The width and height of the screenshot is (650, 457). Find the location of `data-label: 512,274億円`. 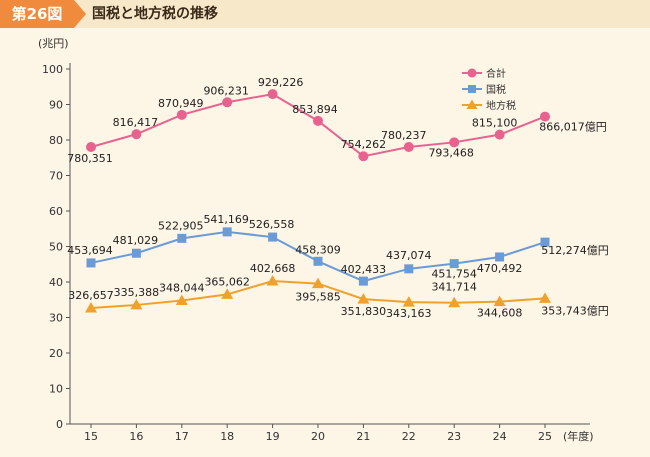

data-label: 512,274億円 is located at coordinates (575, 250).